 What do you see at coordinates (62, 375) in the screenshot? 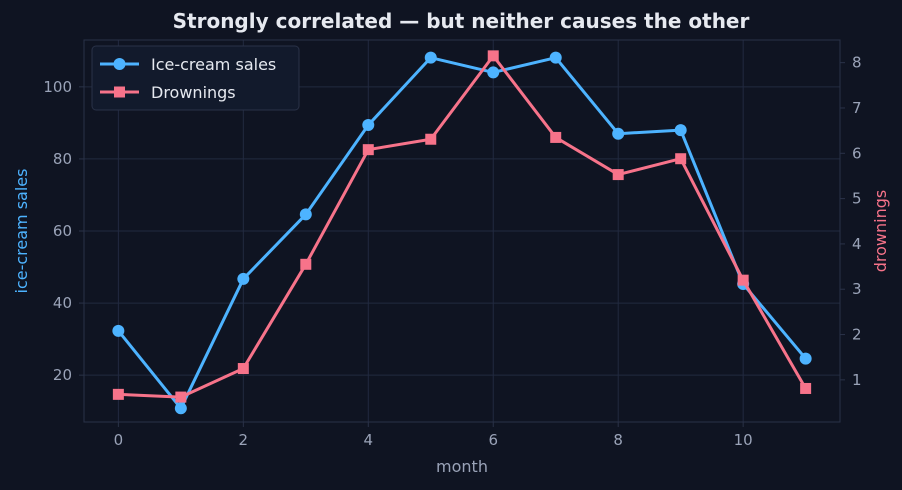
I see `left-y-tick-label: 20` at bounding box center [62, 375].